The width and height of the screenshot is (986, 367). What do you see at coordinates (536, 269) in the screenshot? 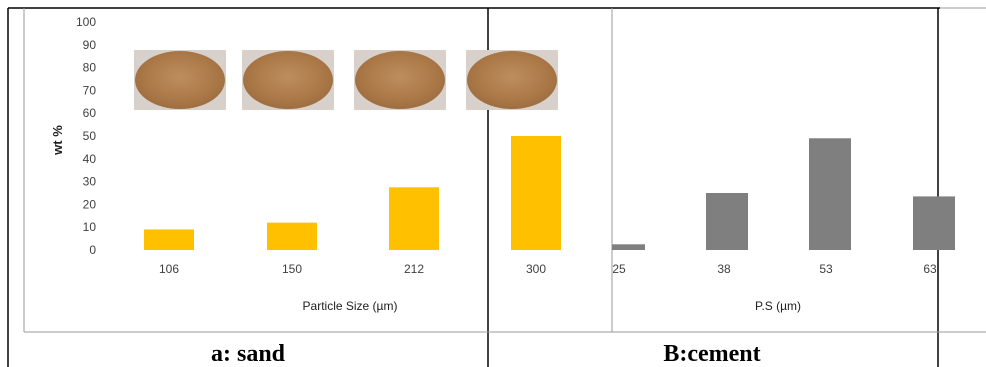
I see `x-tick-label: 300` at bounding box center [536, 269].